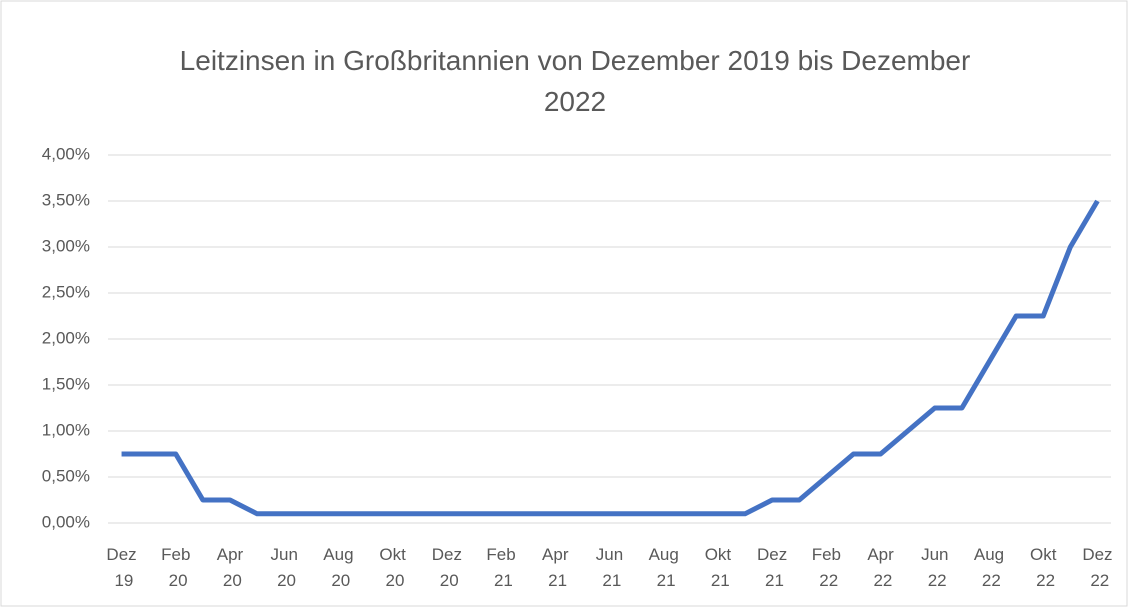  I want to click on x-tick-label: Okt 20, so click(392, 567).